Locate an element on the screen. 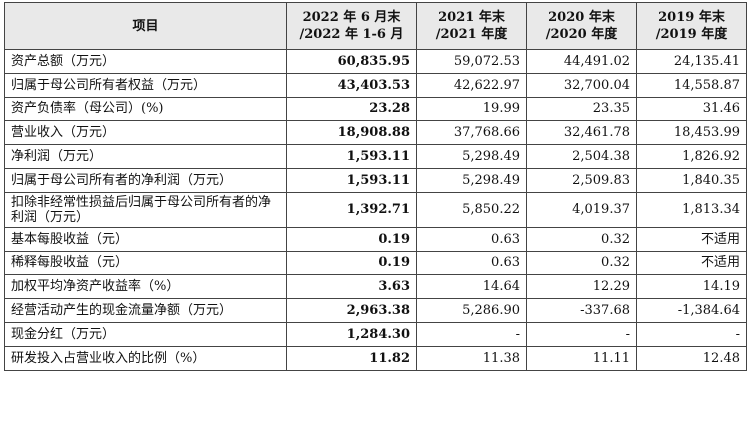 This screenshot has height=437, width=750. cell-2021: - is located at coordinates (471, 334).